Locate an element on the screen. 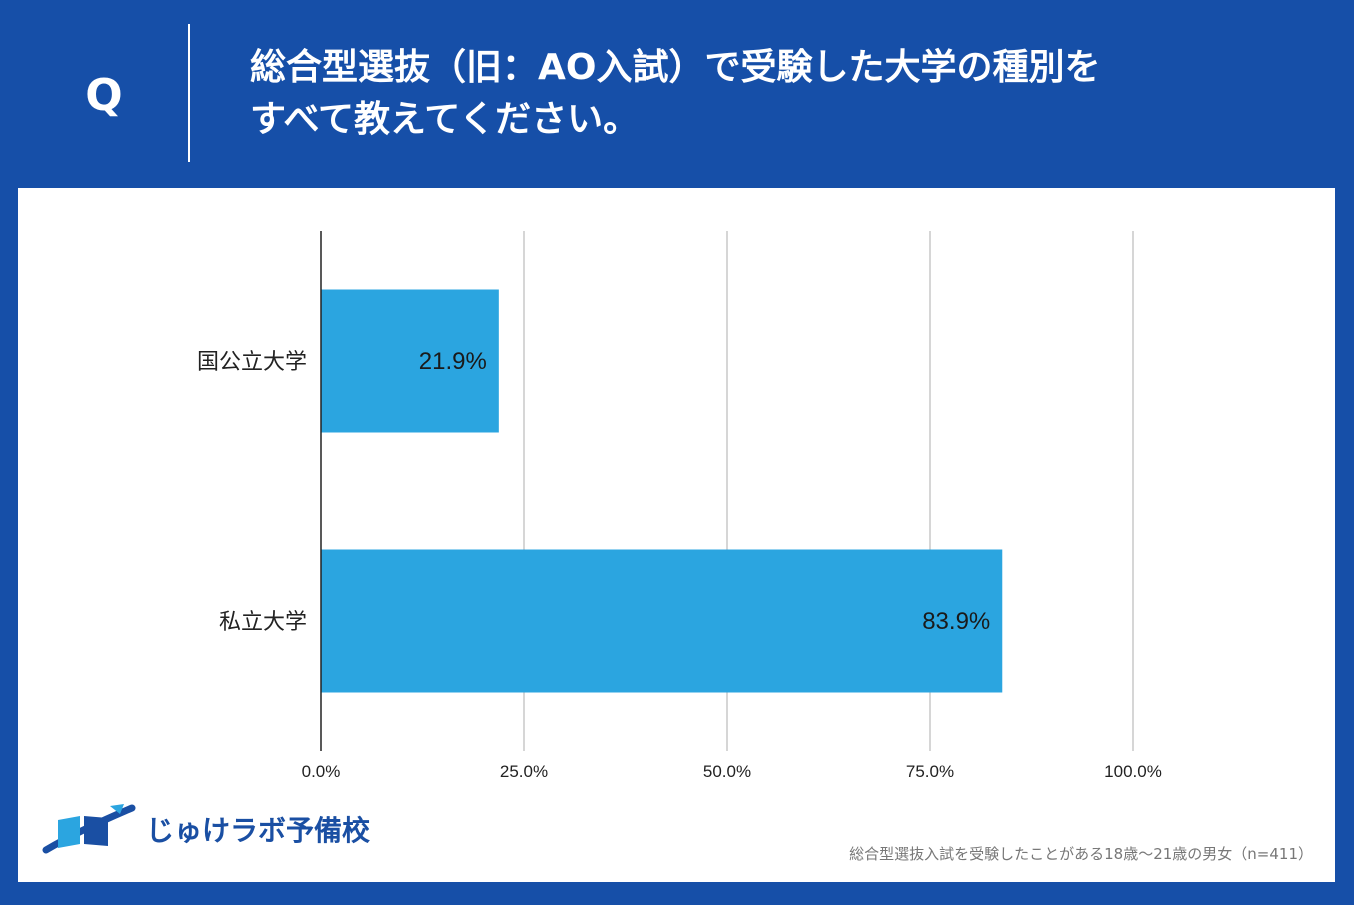 This screenshot has height=905, width=1354. brand-logo-text: じゅけラボ予備校 is located at coordinates (258, 830).